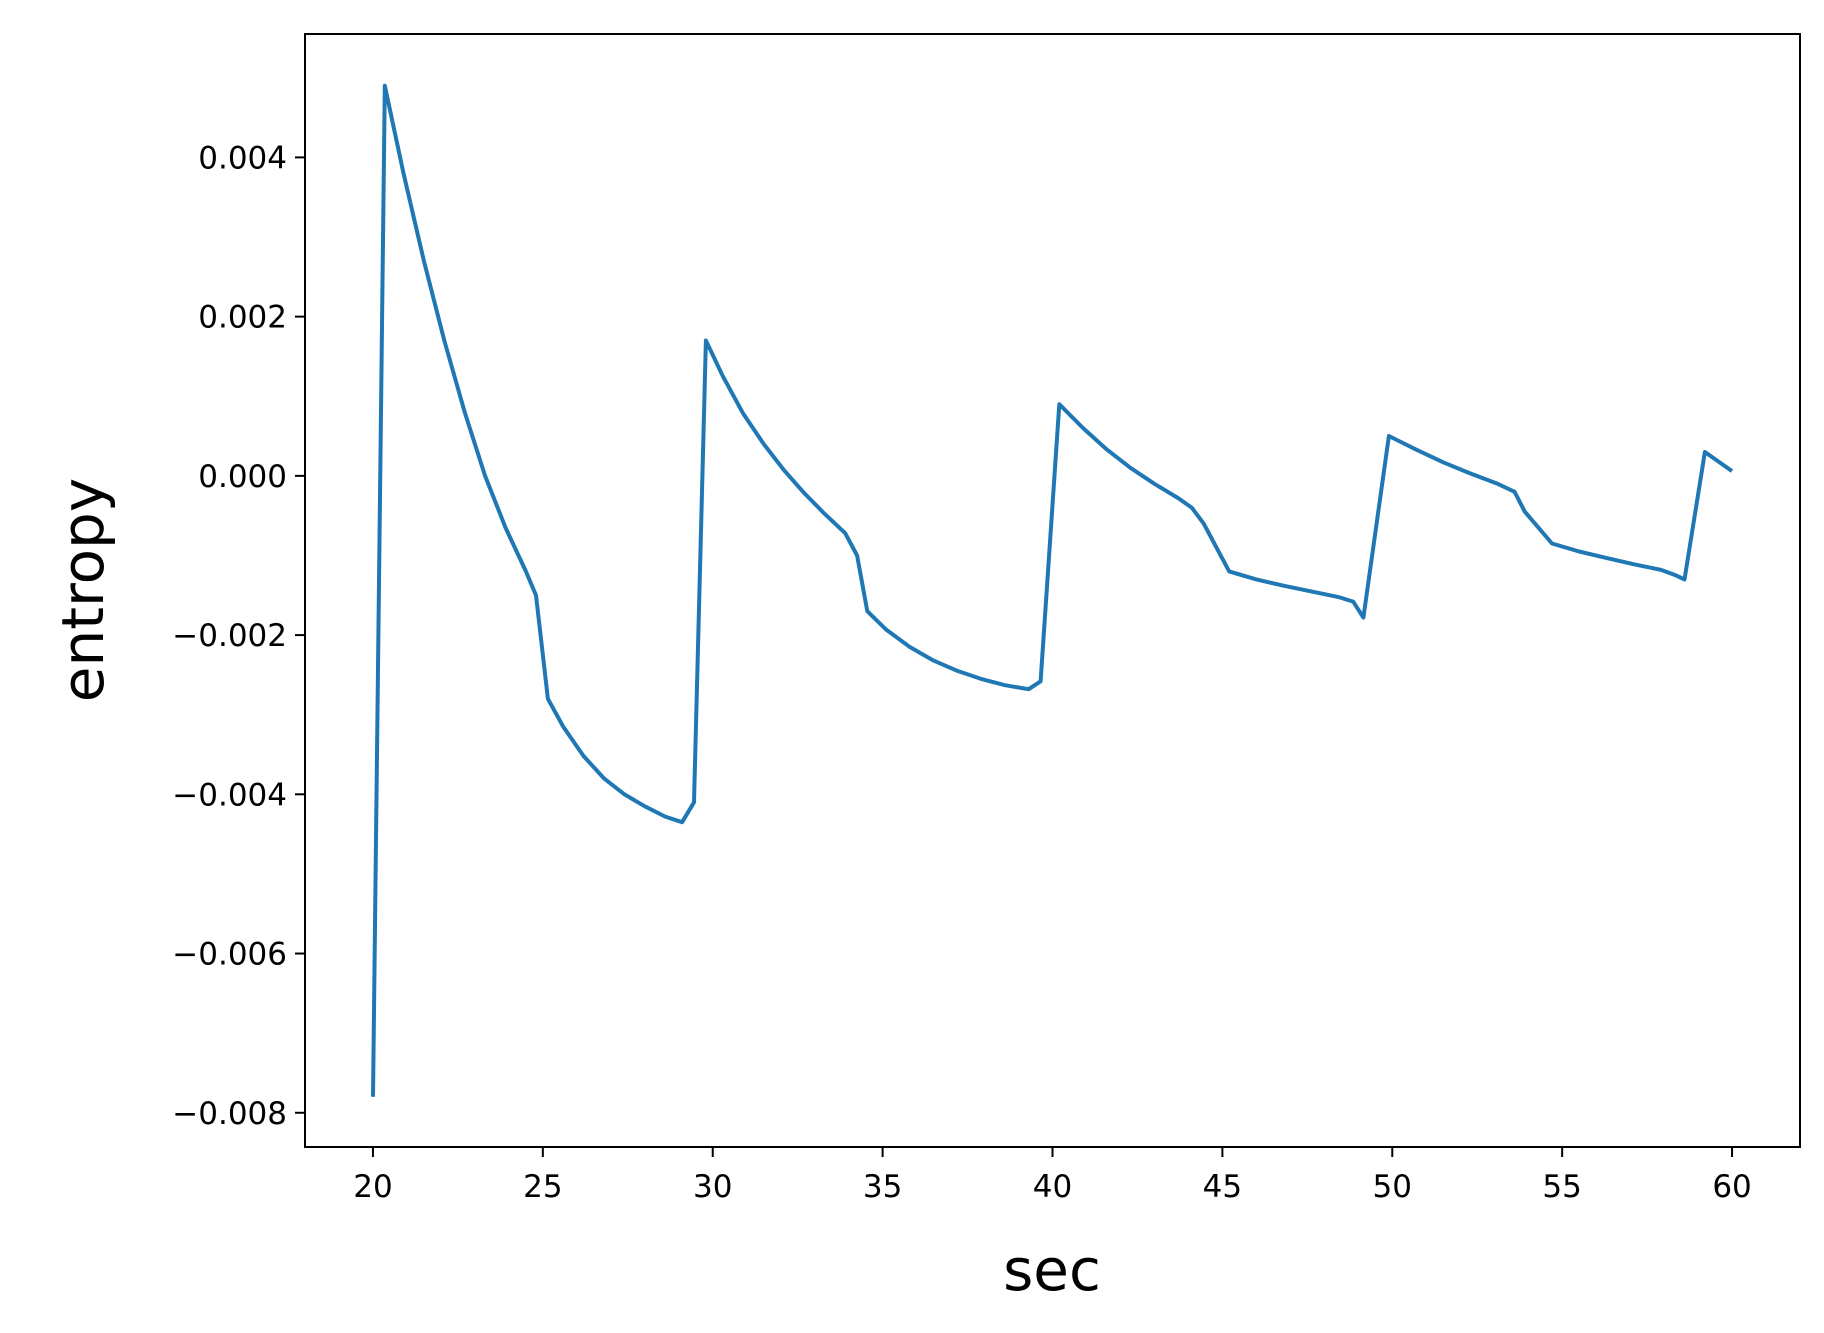 This screenshot has height=1333, width=1824. What do you see at coordinates (542, 1187) in the screenshot?
I see `x-tick-label: 25` at bounding box center [542, 1187].